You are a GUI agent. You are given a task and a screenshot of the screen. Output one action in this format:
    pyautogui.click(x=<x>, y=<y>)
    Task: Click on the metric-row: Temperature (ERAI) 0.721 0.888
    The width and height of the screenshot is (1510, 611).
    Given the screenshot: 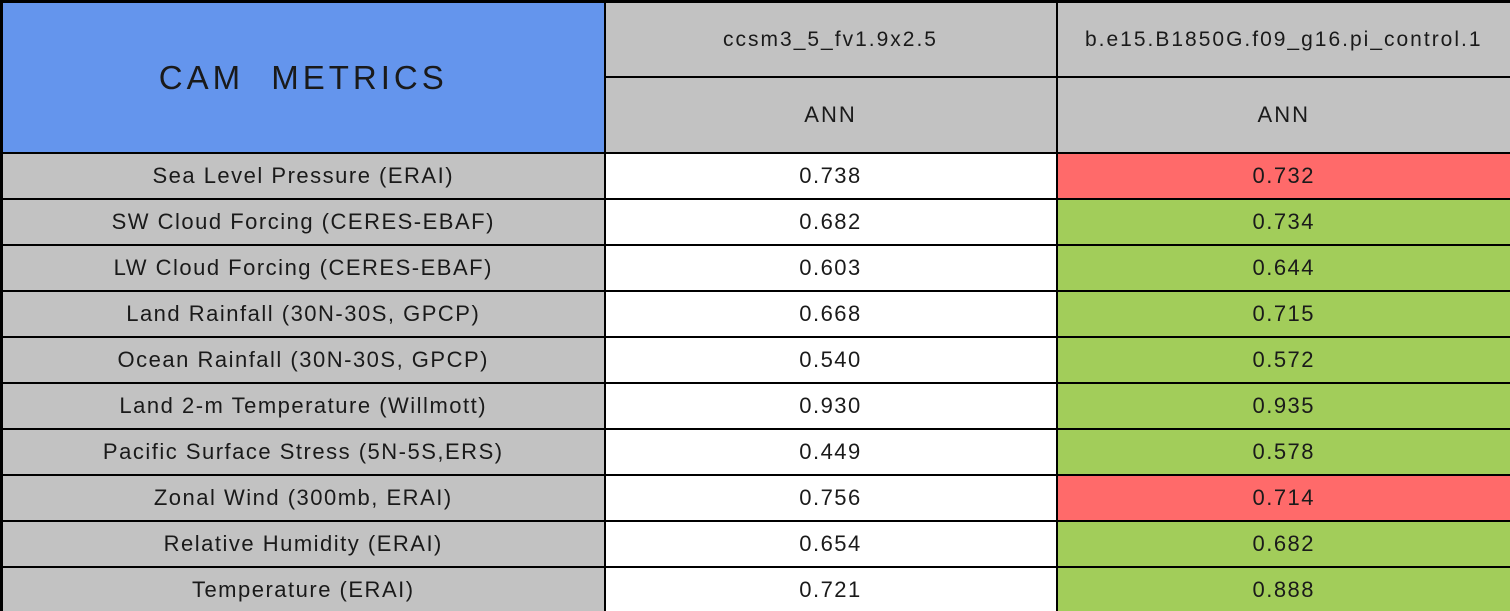 What is the action you would take?
    pyautogui.click(x=755, y=588)
    